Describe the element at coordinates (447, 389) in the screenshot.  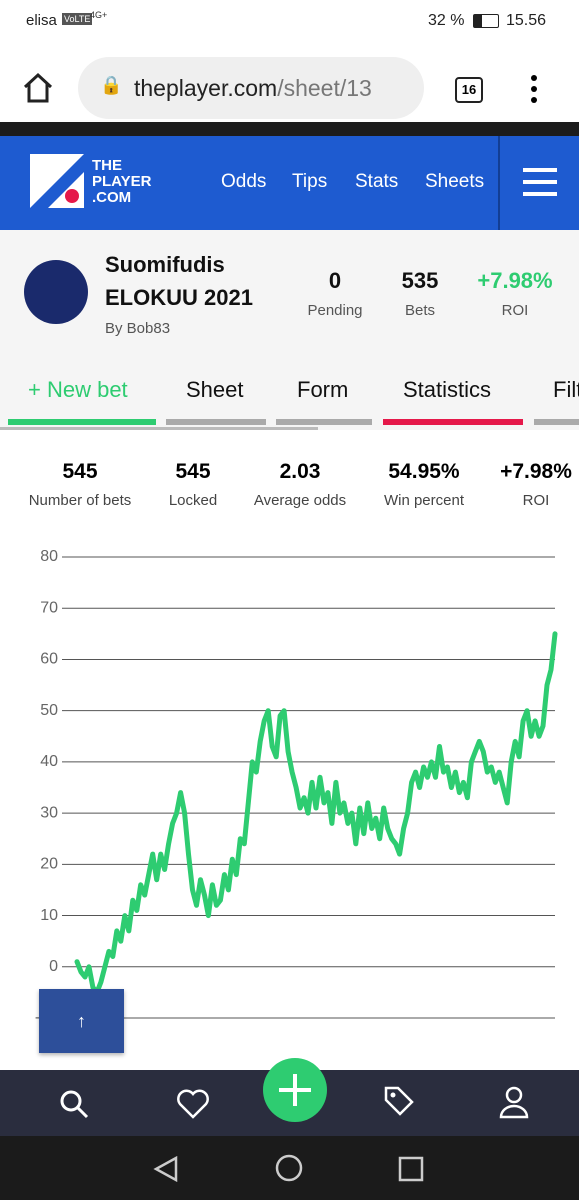
I see `tab: Statistics` at that location.